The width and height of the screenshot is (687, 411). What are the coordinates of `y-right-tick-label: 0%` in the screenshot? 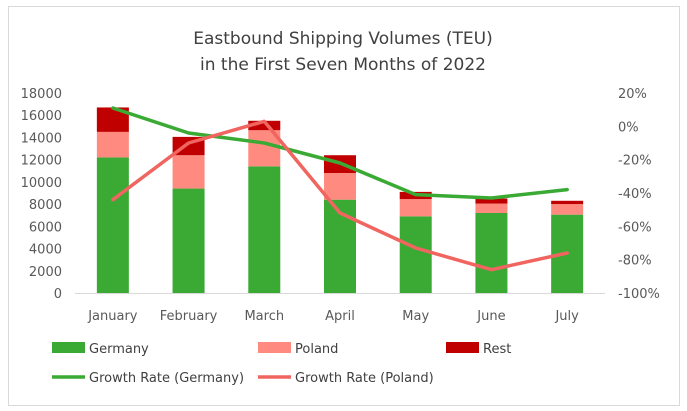 It's located at (628, 127).